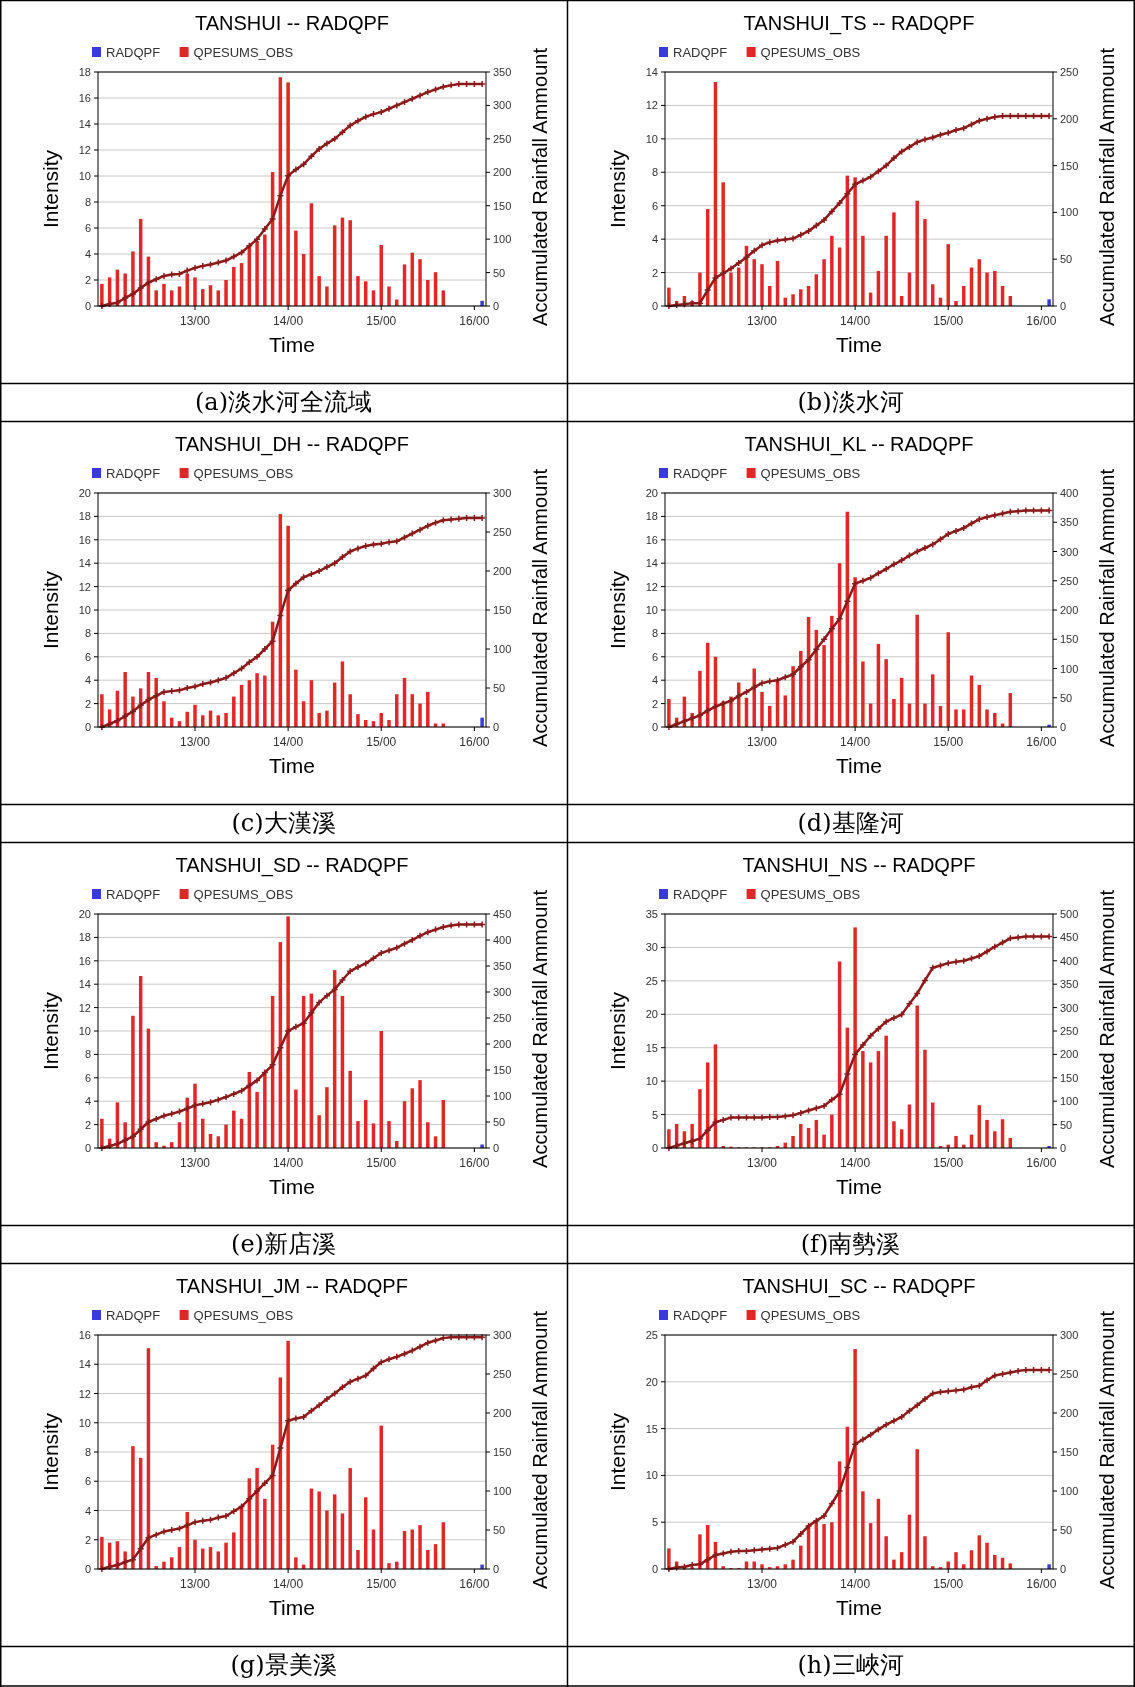 Image resolution: width=1135 pixels, height=1687 pixels. Describe the element at coordinates (651, 980) in the screenshot. I see `y-tick-label: 25` at that location.